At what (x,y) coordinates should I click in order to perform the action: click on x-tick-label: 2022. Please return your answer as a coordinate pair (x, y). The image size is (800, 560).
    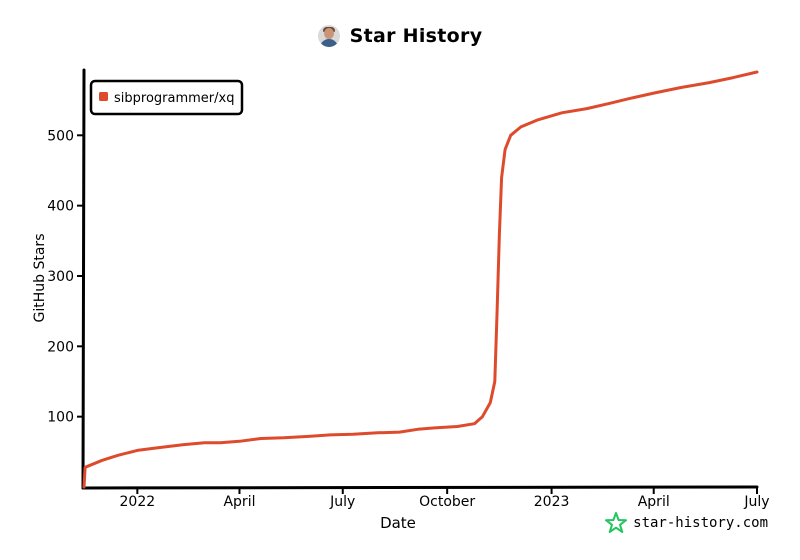
    Looking at the image, I should click on (138, 502).